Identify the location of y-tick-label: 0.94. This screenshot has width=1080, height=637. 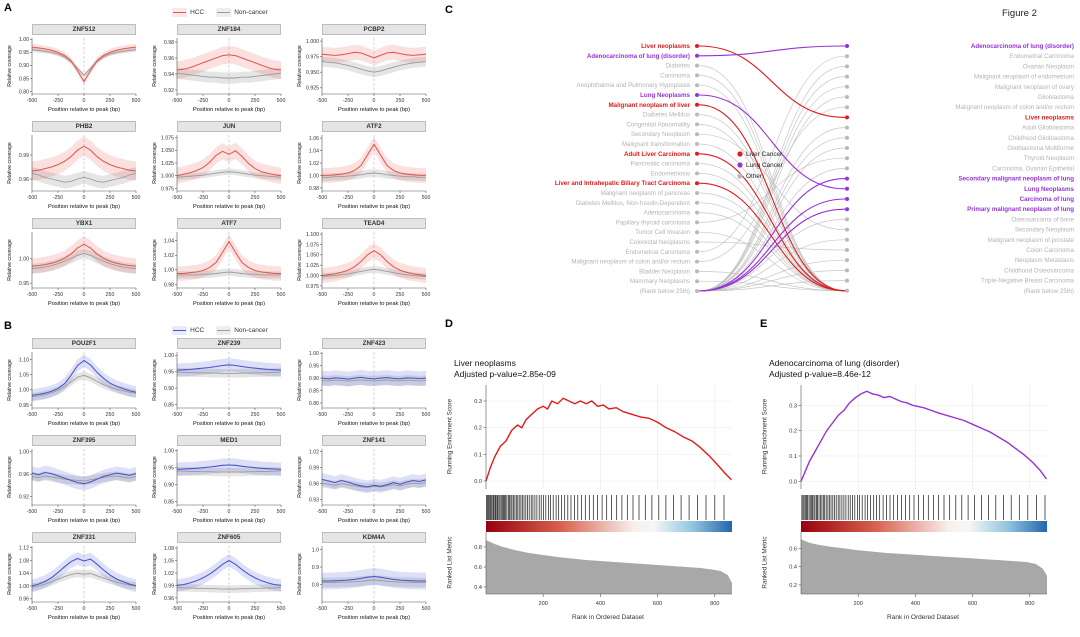
(169, 74).